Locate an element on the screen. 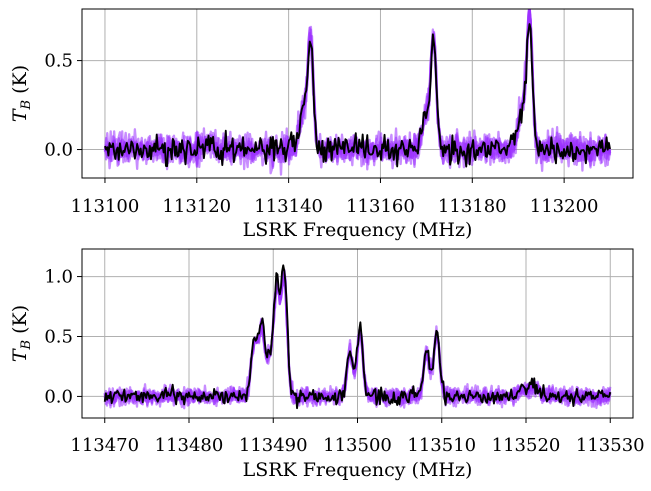 The height and width of the screenshot is (491, 651). x-tick-label: 113180 is located at coordinates (472, 206).